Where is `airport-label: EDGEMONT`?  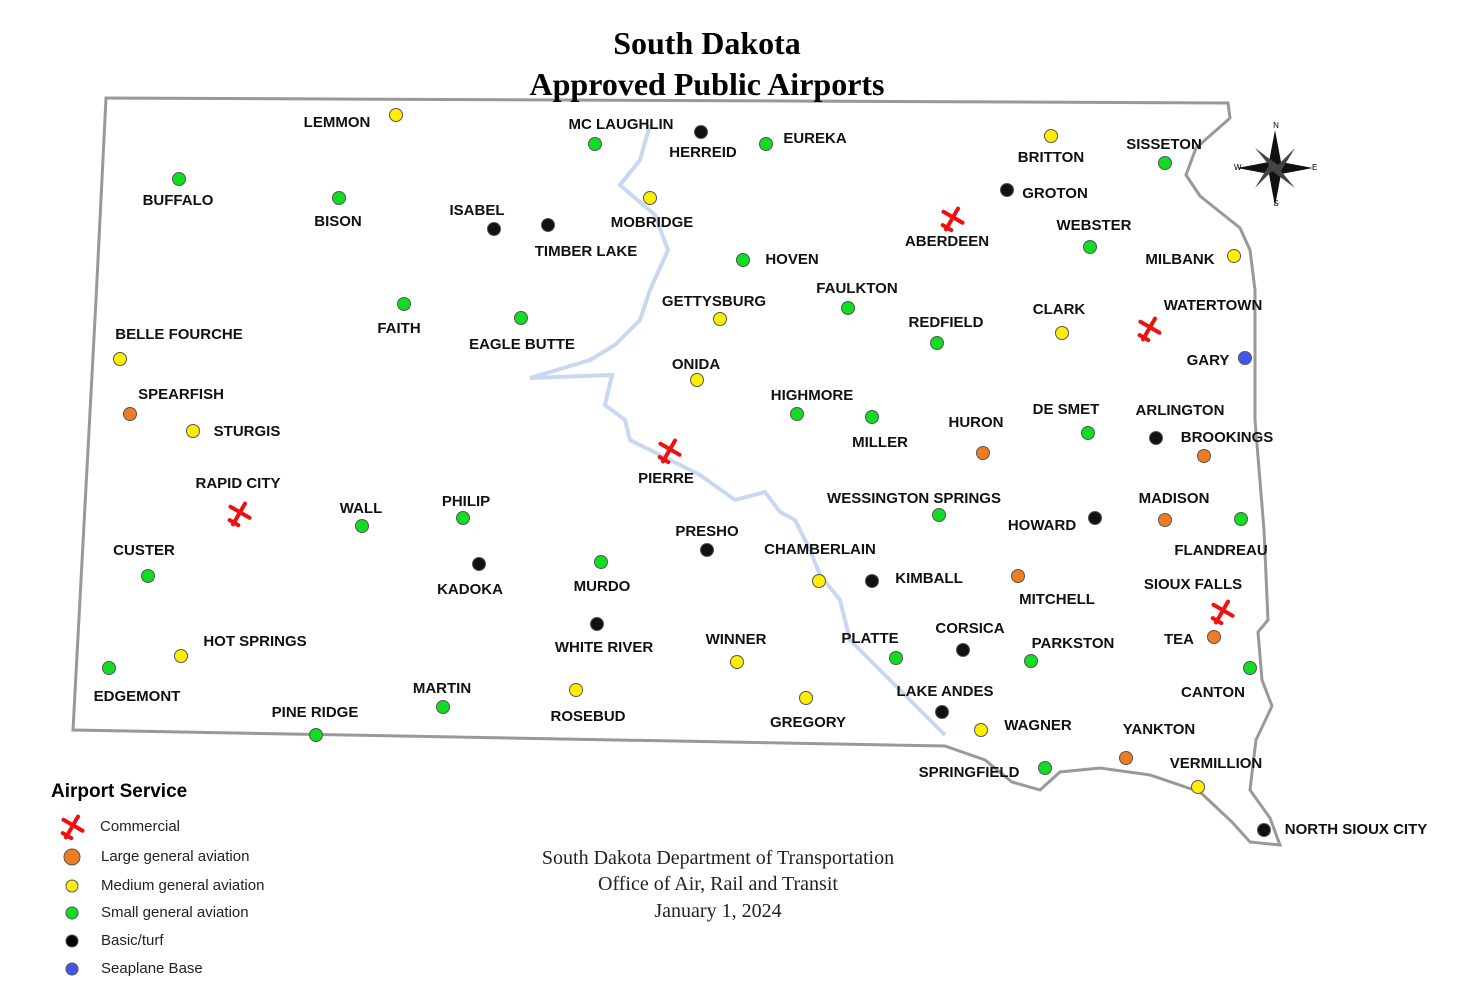 airport-label: EDGEMONT is located at coordinates (137, 696).